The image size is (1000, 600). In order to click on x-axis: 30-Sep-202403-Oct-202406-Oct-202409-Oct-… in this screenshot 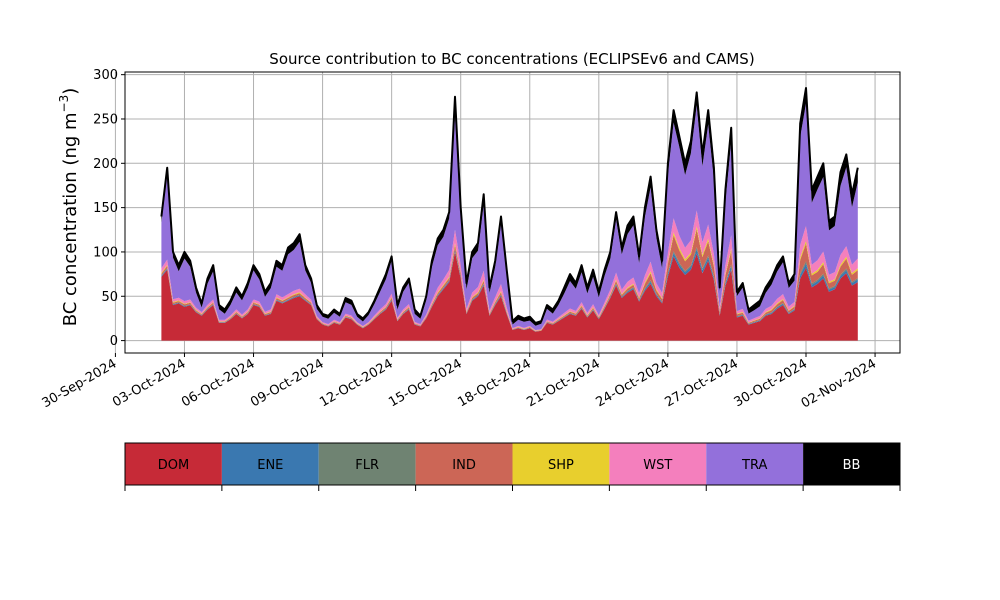, I will do `click(459, 382)`.